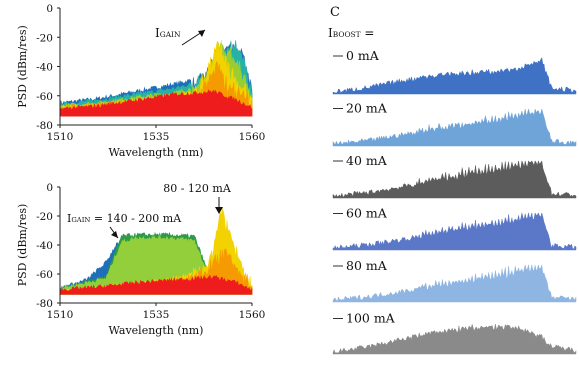 The image size is (579, 368). Describe the element at coordinates (371, 318) in the screenshot. I see `legend-label: 100 mA` at that location.